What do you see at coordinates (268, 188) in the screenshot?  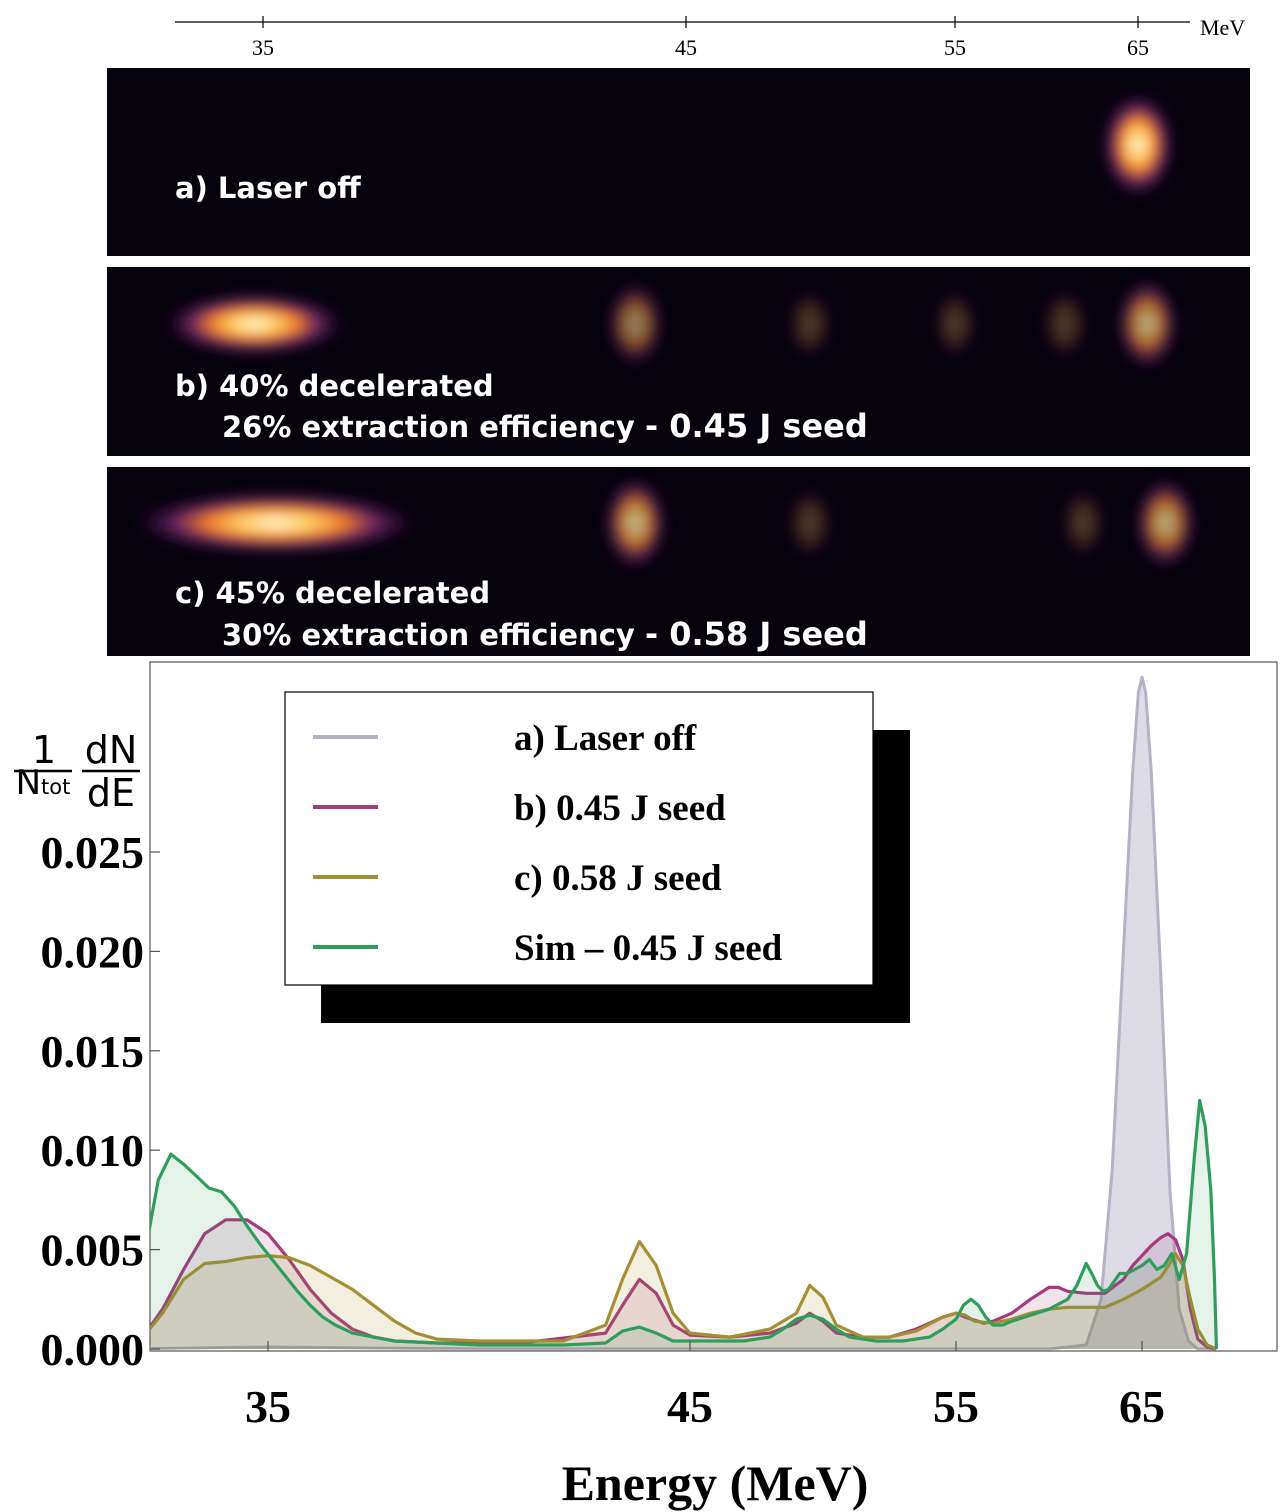 I see `panel-a-label: a) Laser off` at bounding box center [268, 188].